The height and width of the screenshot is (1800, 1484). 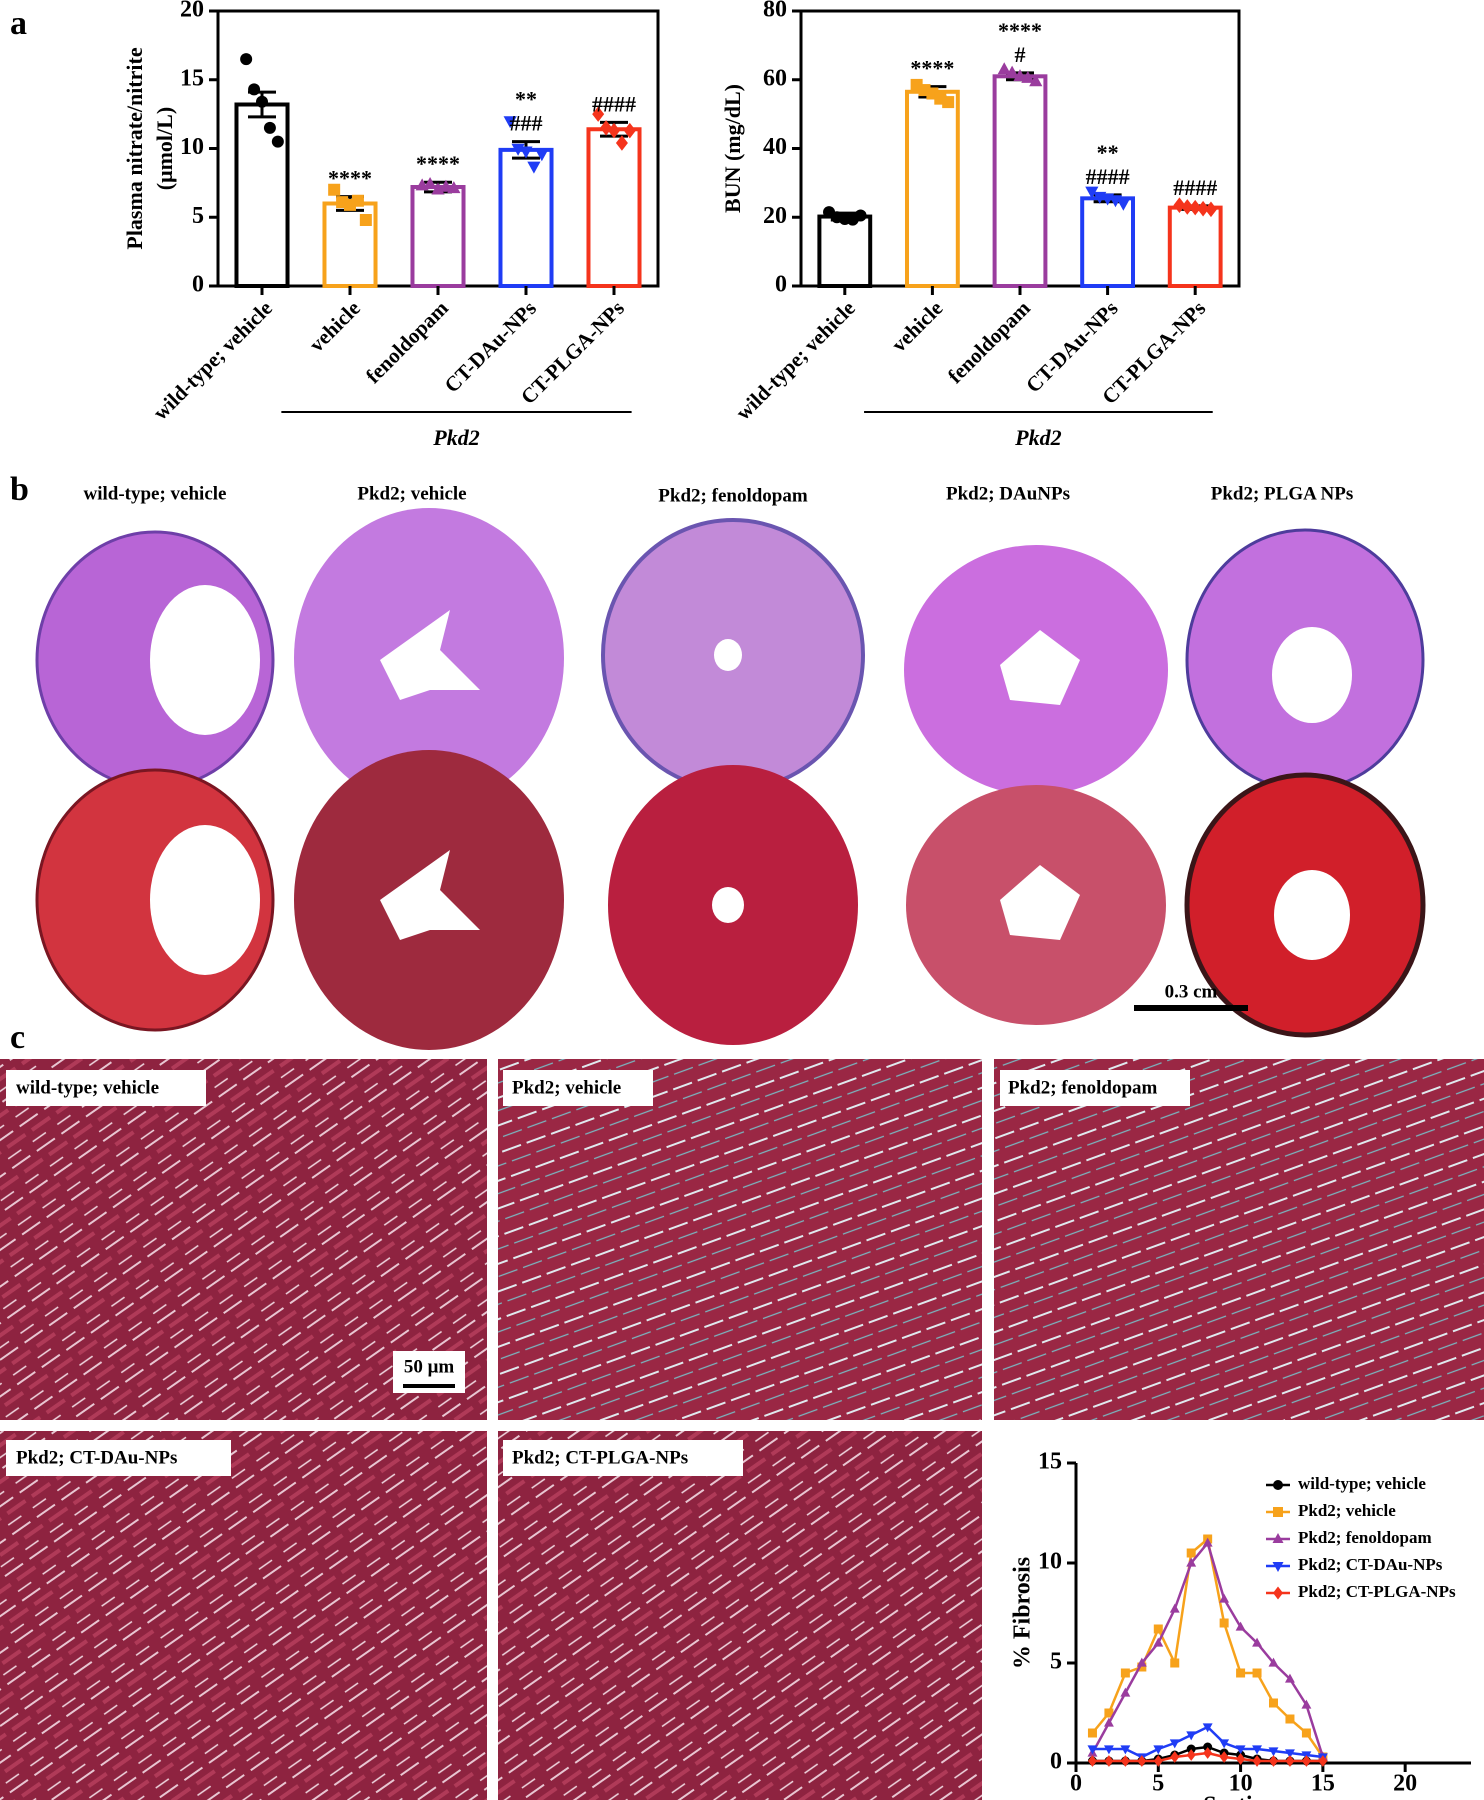 What do you see at coordinates (775, 11) in the screenshot?
I see `y-tick-label: 80` at bounding box center [775, 11].